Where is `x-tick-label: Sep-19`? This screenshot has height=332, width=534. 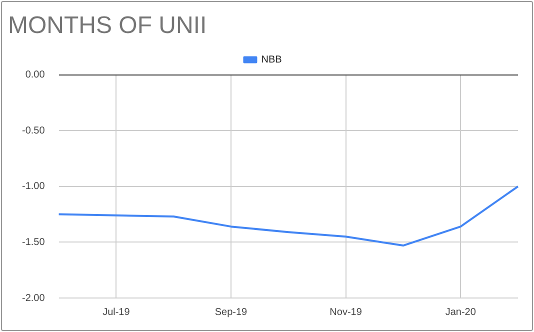 x-tick-label: Sep-19 is located at coordinates (231, 312).